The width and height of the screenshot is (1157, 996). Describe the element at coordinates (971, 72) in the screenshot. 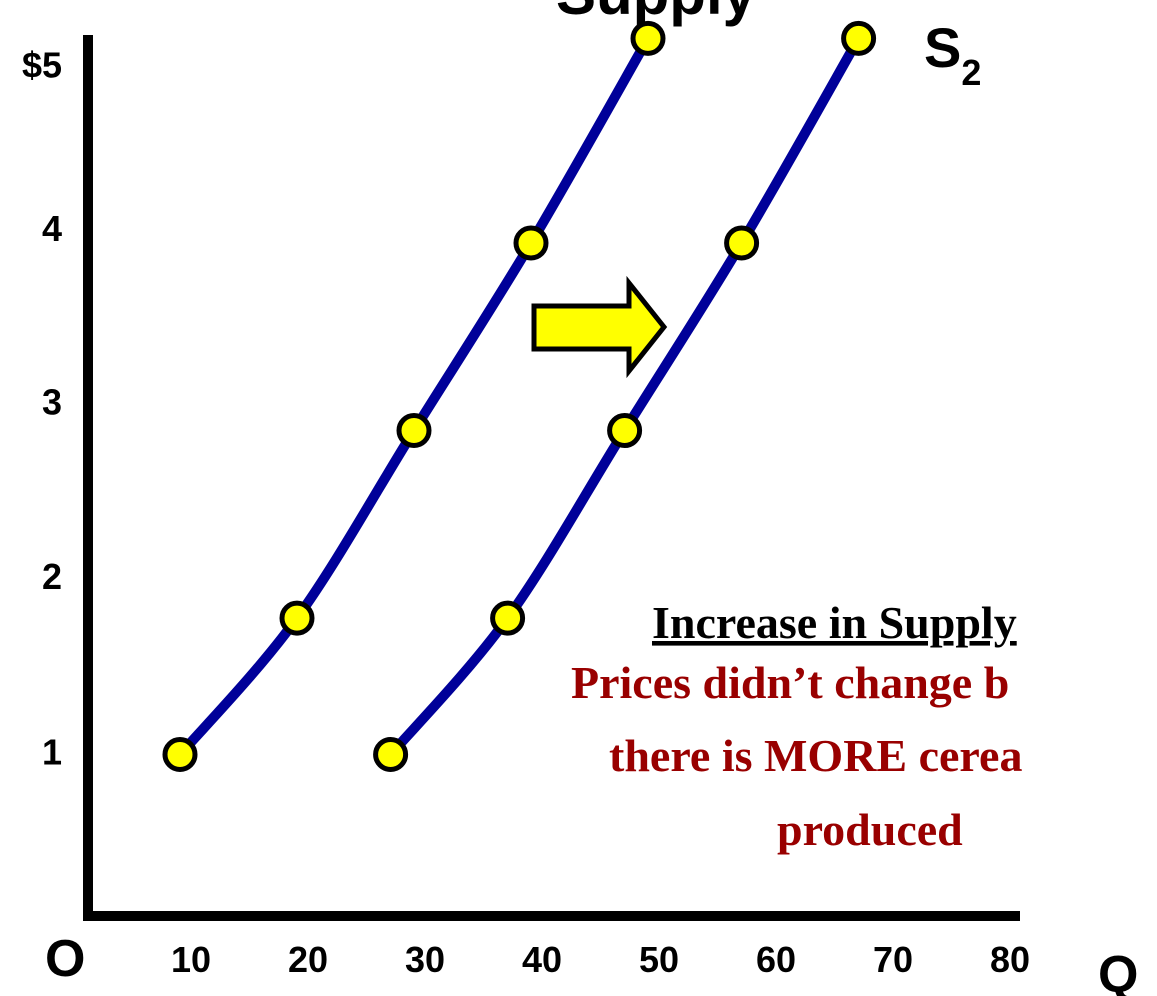

I see `s2-label-sub: 2` at that location.